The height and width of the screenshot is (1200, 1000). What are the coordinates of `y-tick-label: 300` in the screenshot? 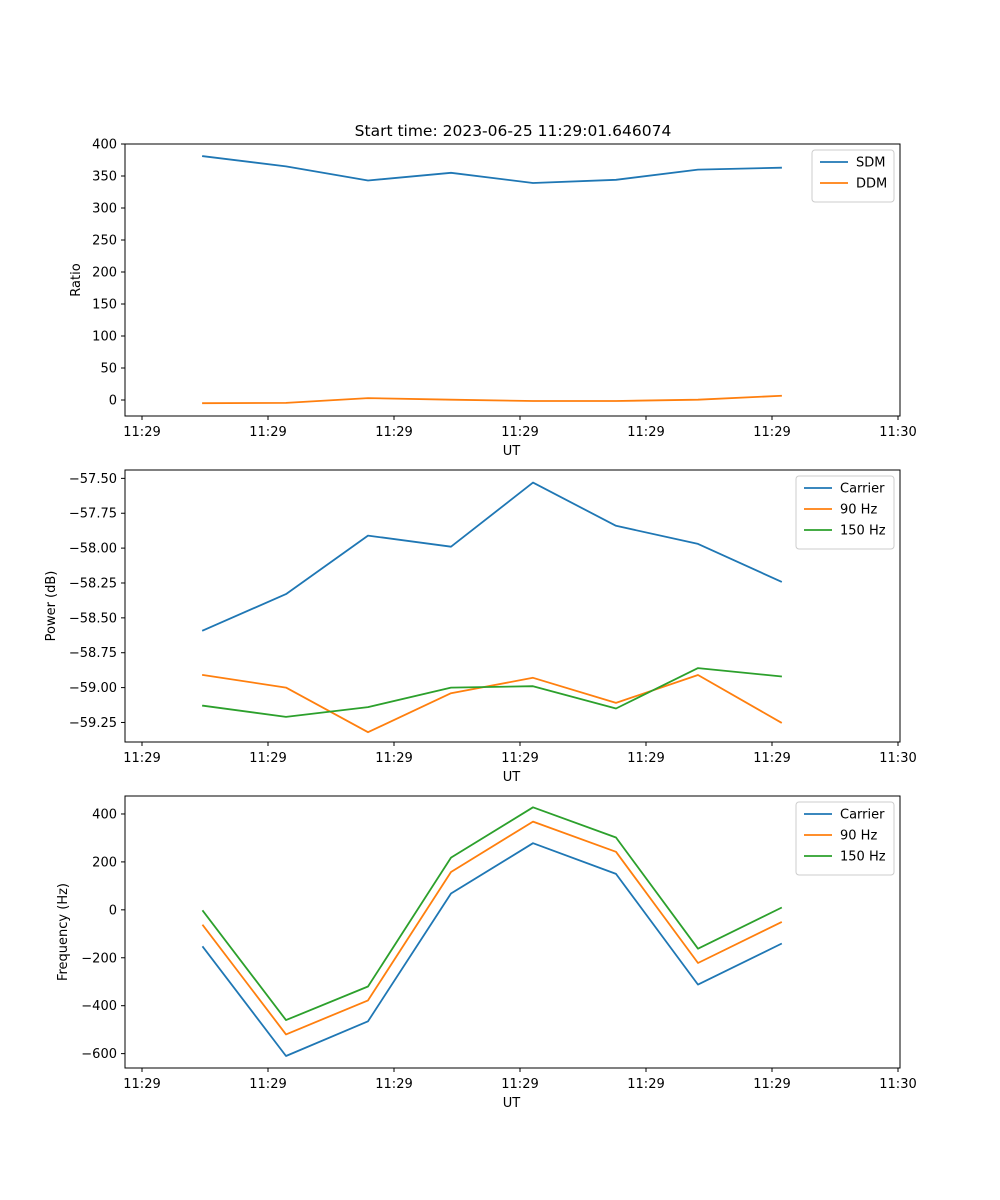 It's located at (104, 209).